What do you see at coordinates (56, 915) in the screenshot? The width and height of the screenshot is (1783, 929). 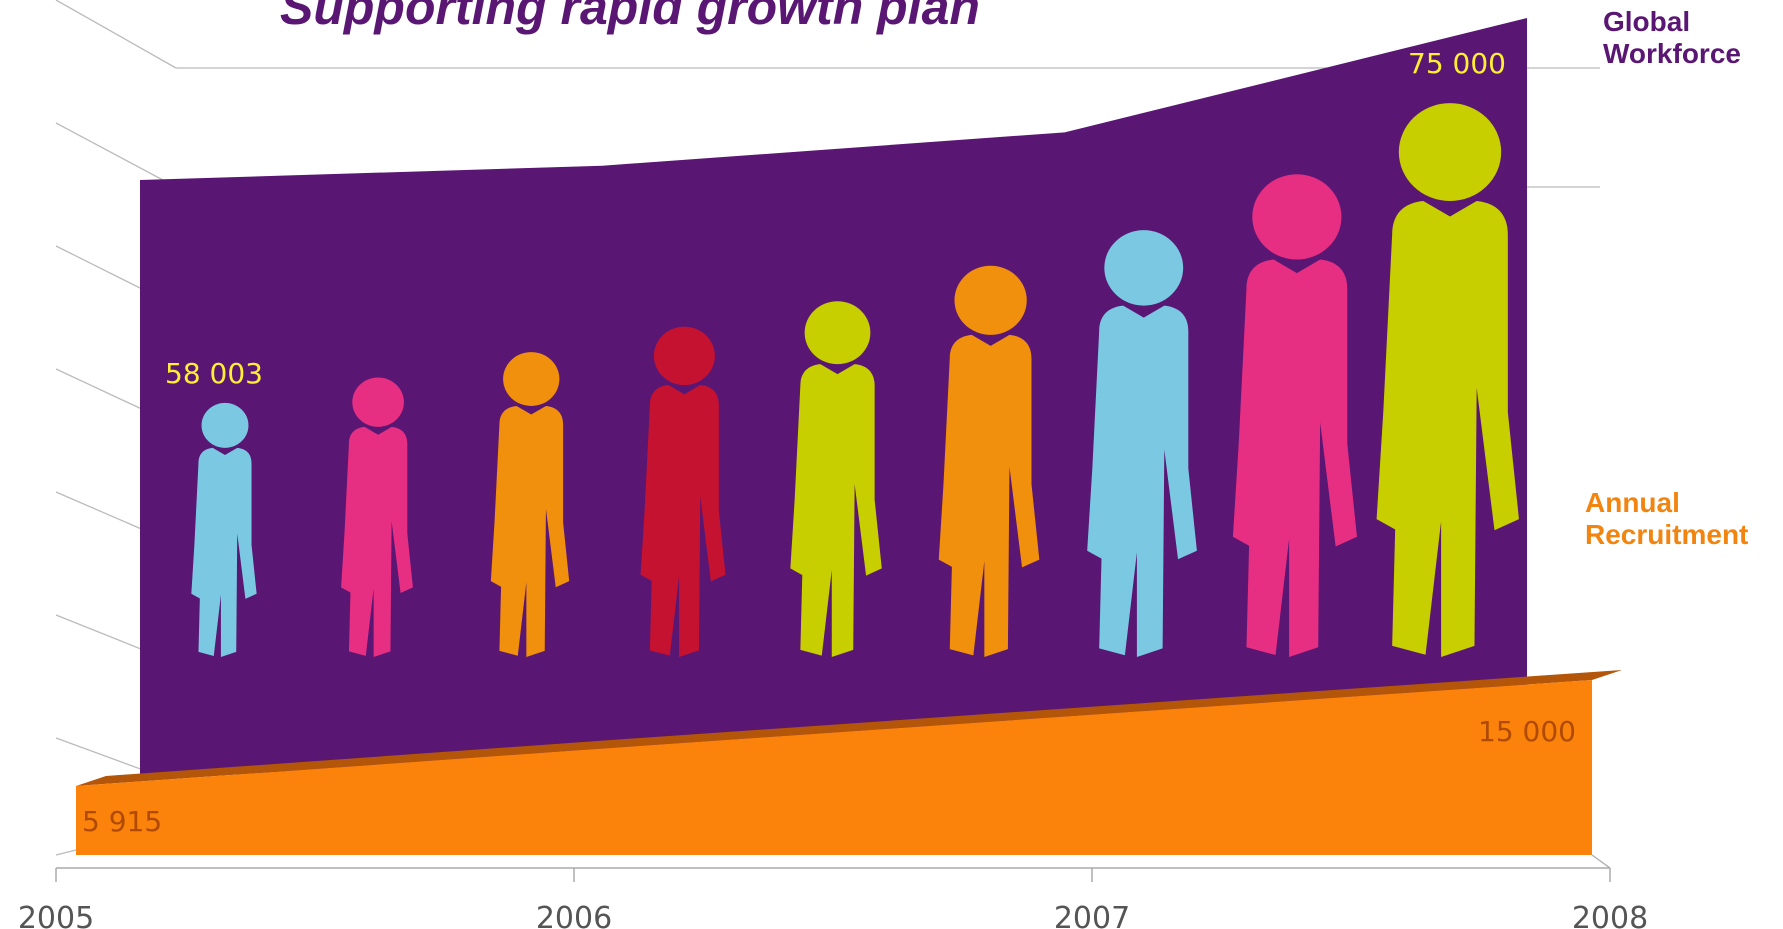 I see `x-tick-label: 2005` at bounding box center [56, 915].